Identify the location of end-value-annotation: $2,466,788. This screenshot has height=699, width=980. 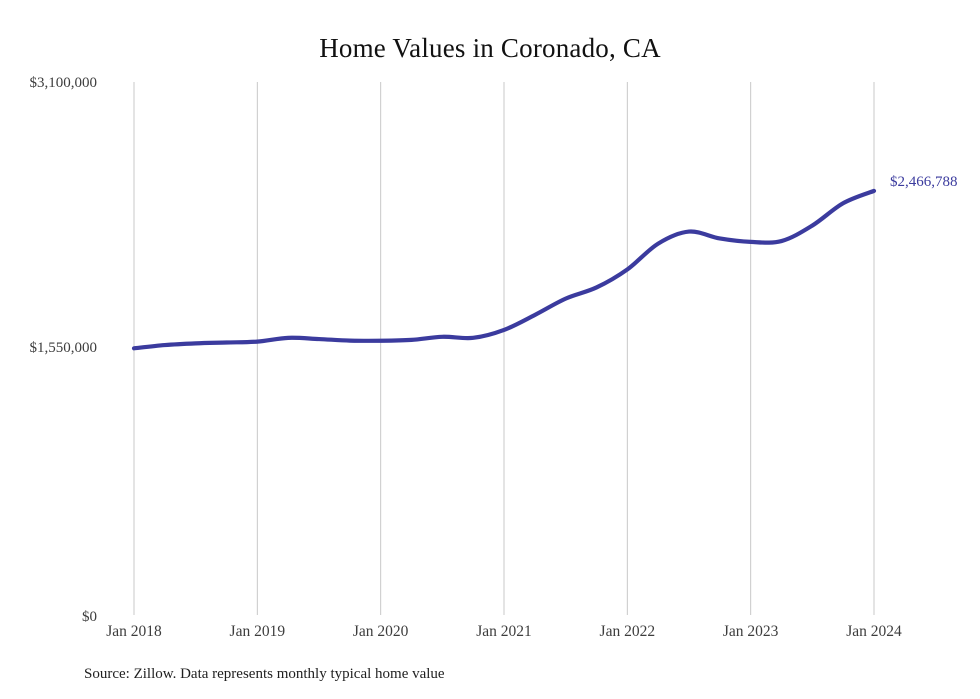
(924, 181).